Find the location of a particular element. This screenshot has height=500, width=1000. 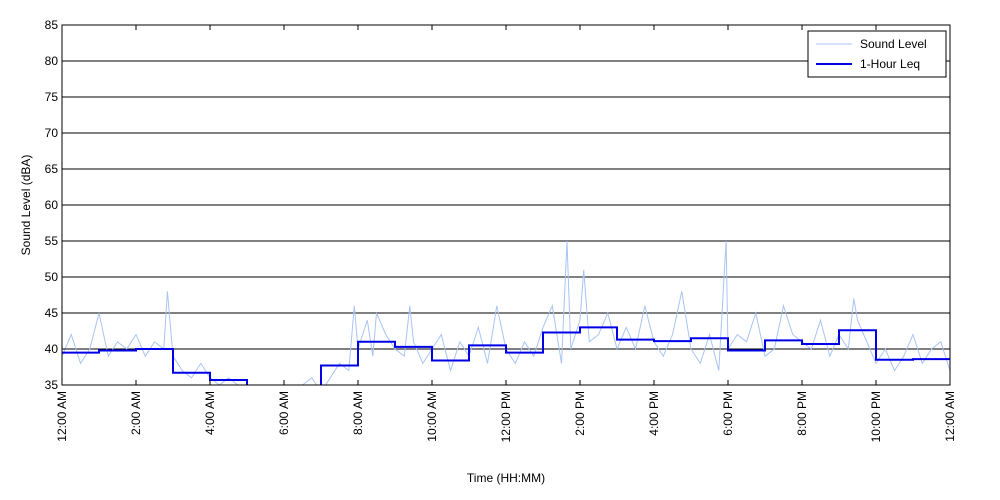

x-tick-label: 12:00 PM is located at coordinates (506, 416).